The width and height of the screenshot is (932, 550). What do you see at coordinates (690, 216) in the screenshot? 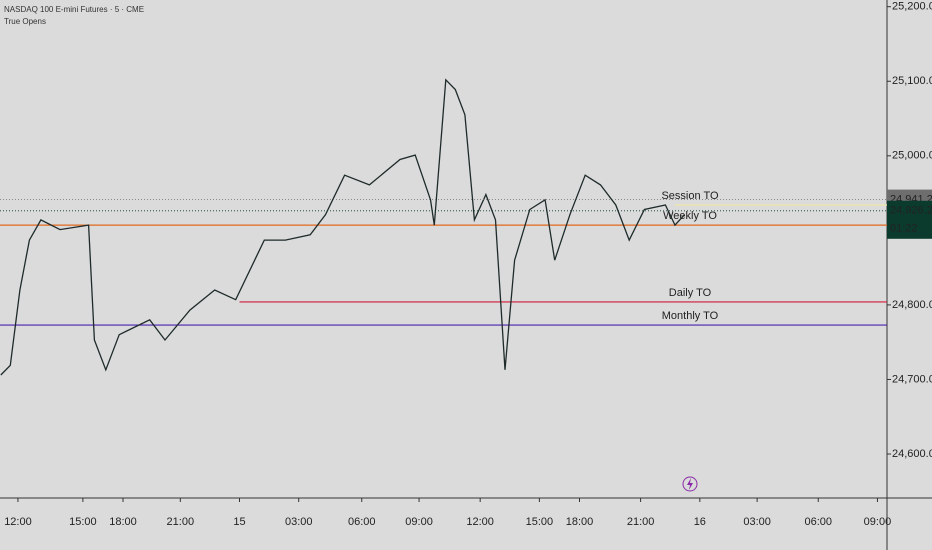
I see `level-label: Weekly TO` at bounding box center [690, 216].